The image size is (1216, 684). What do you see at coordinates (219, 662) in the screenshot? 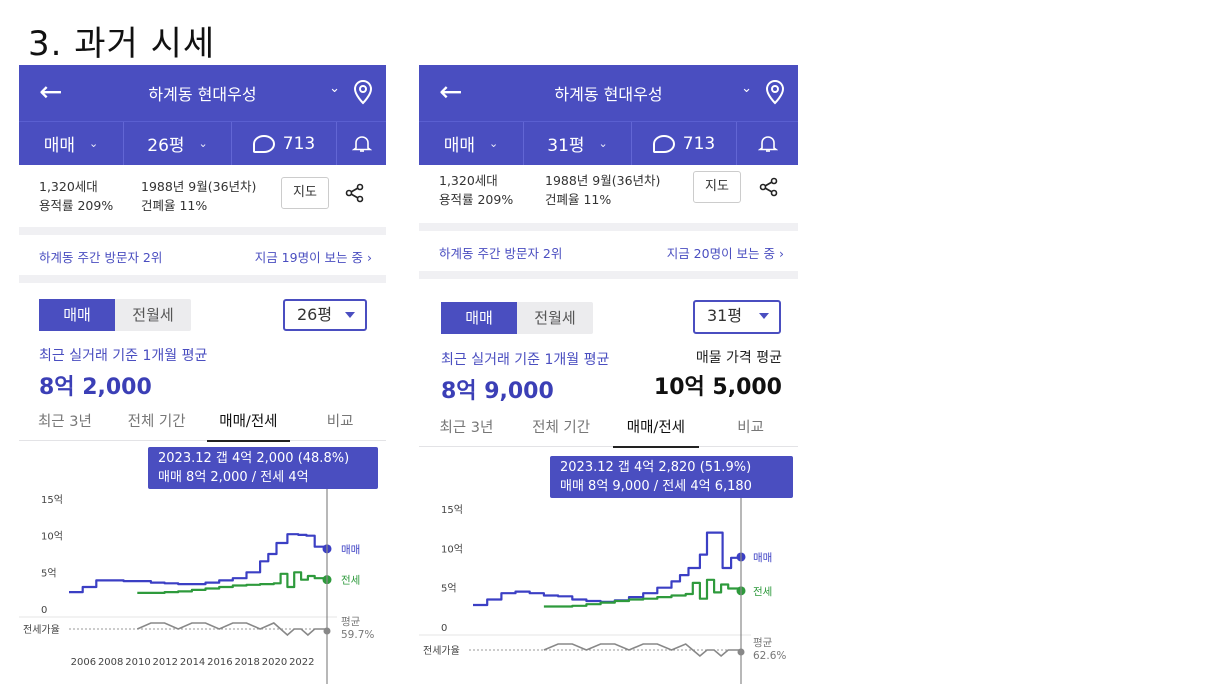
I see `x-tick-label: 2016` at bounding box center [219, 662].